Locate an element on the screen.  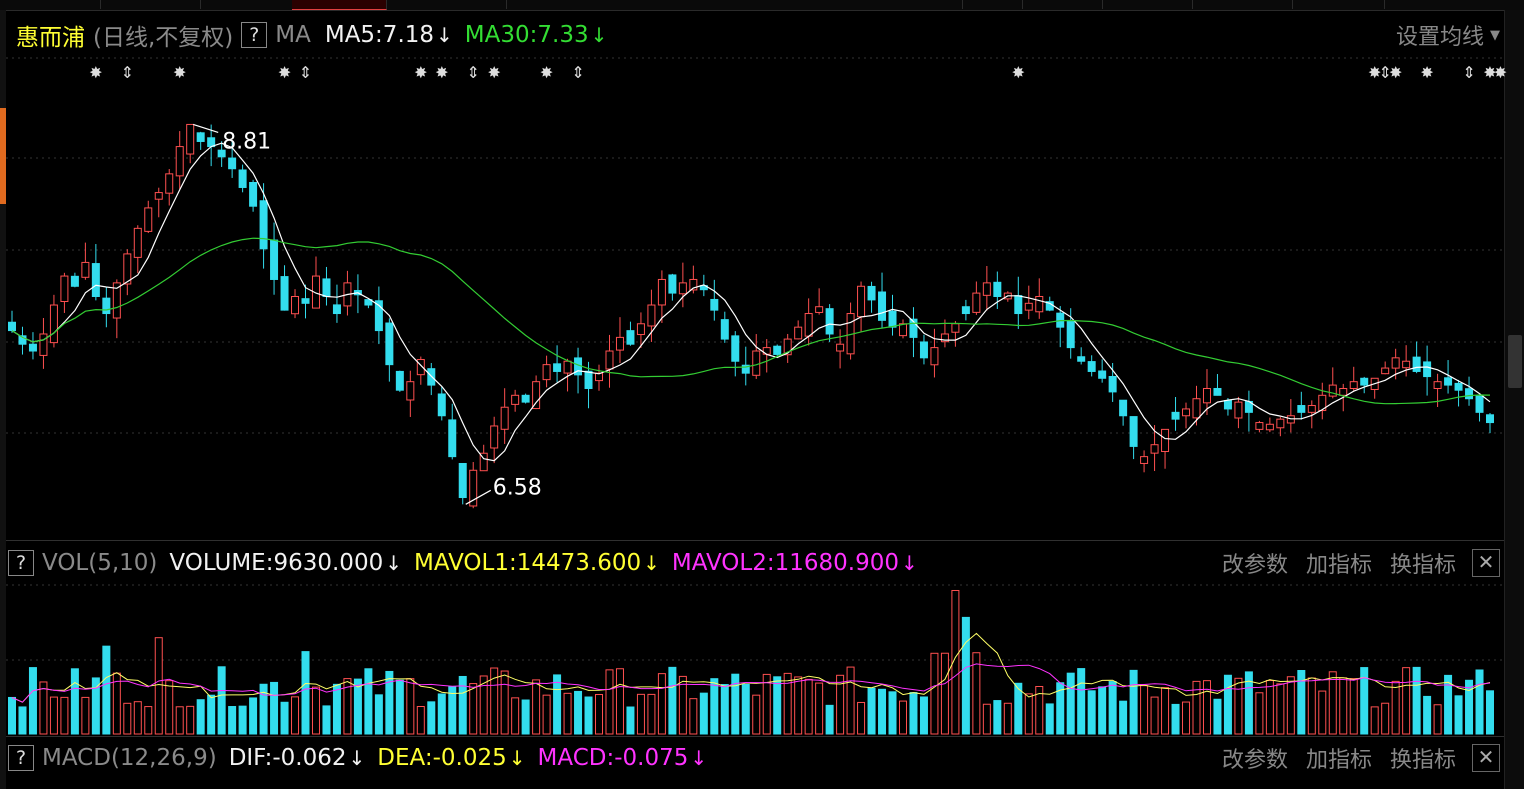
macd-help-button: ? is located at coordinates (21, 758).